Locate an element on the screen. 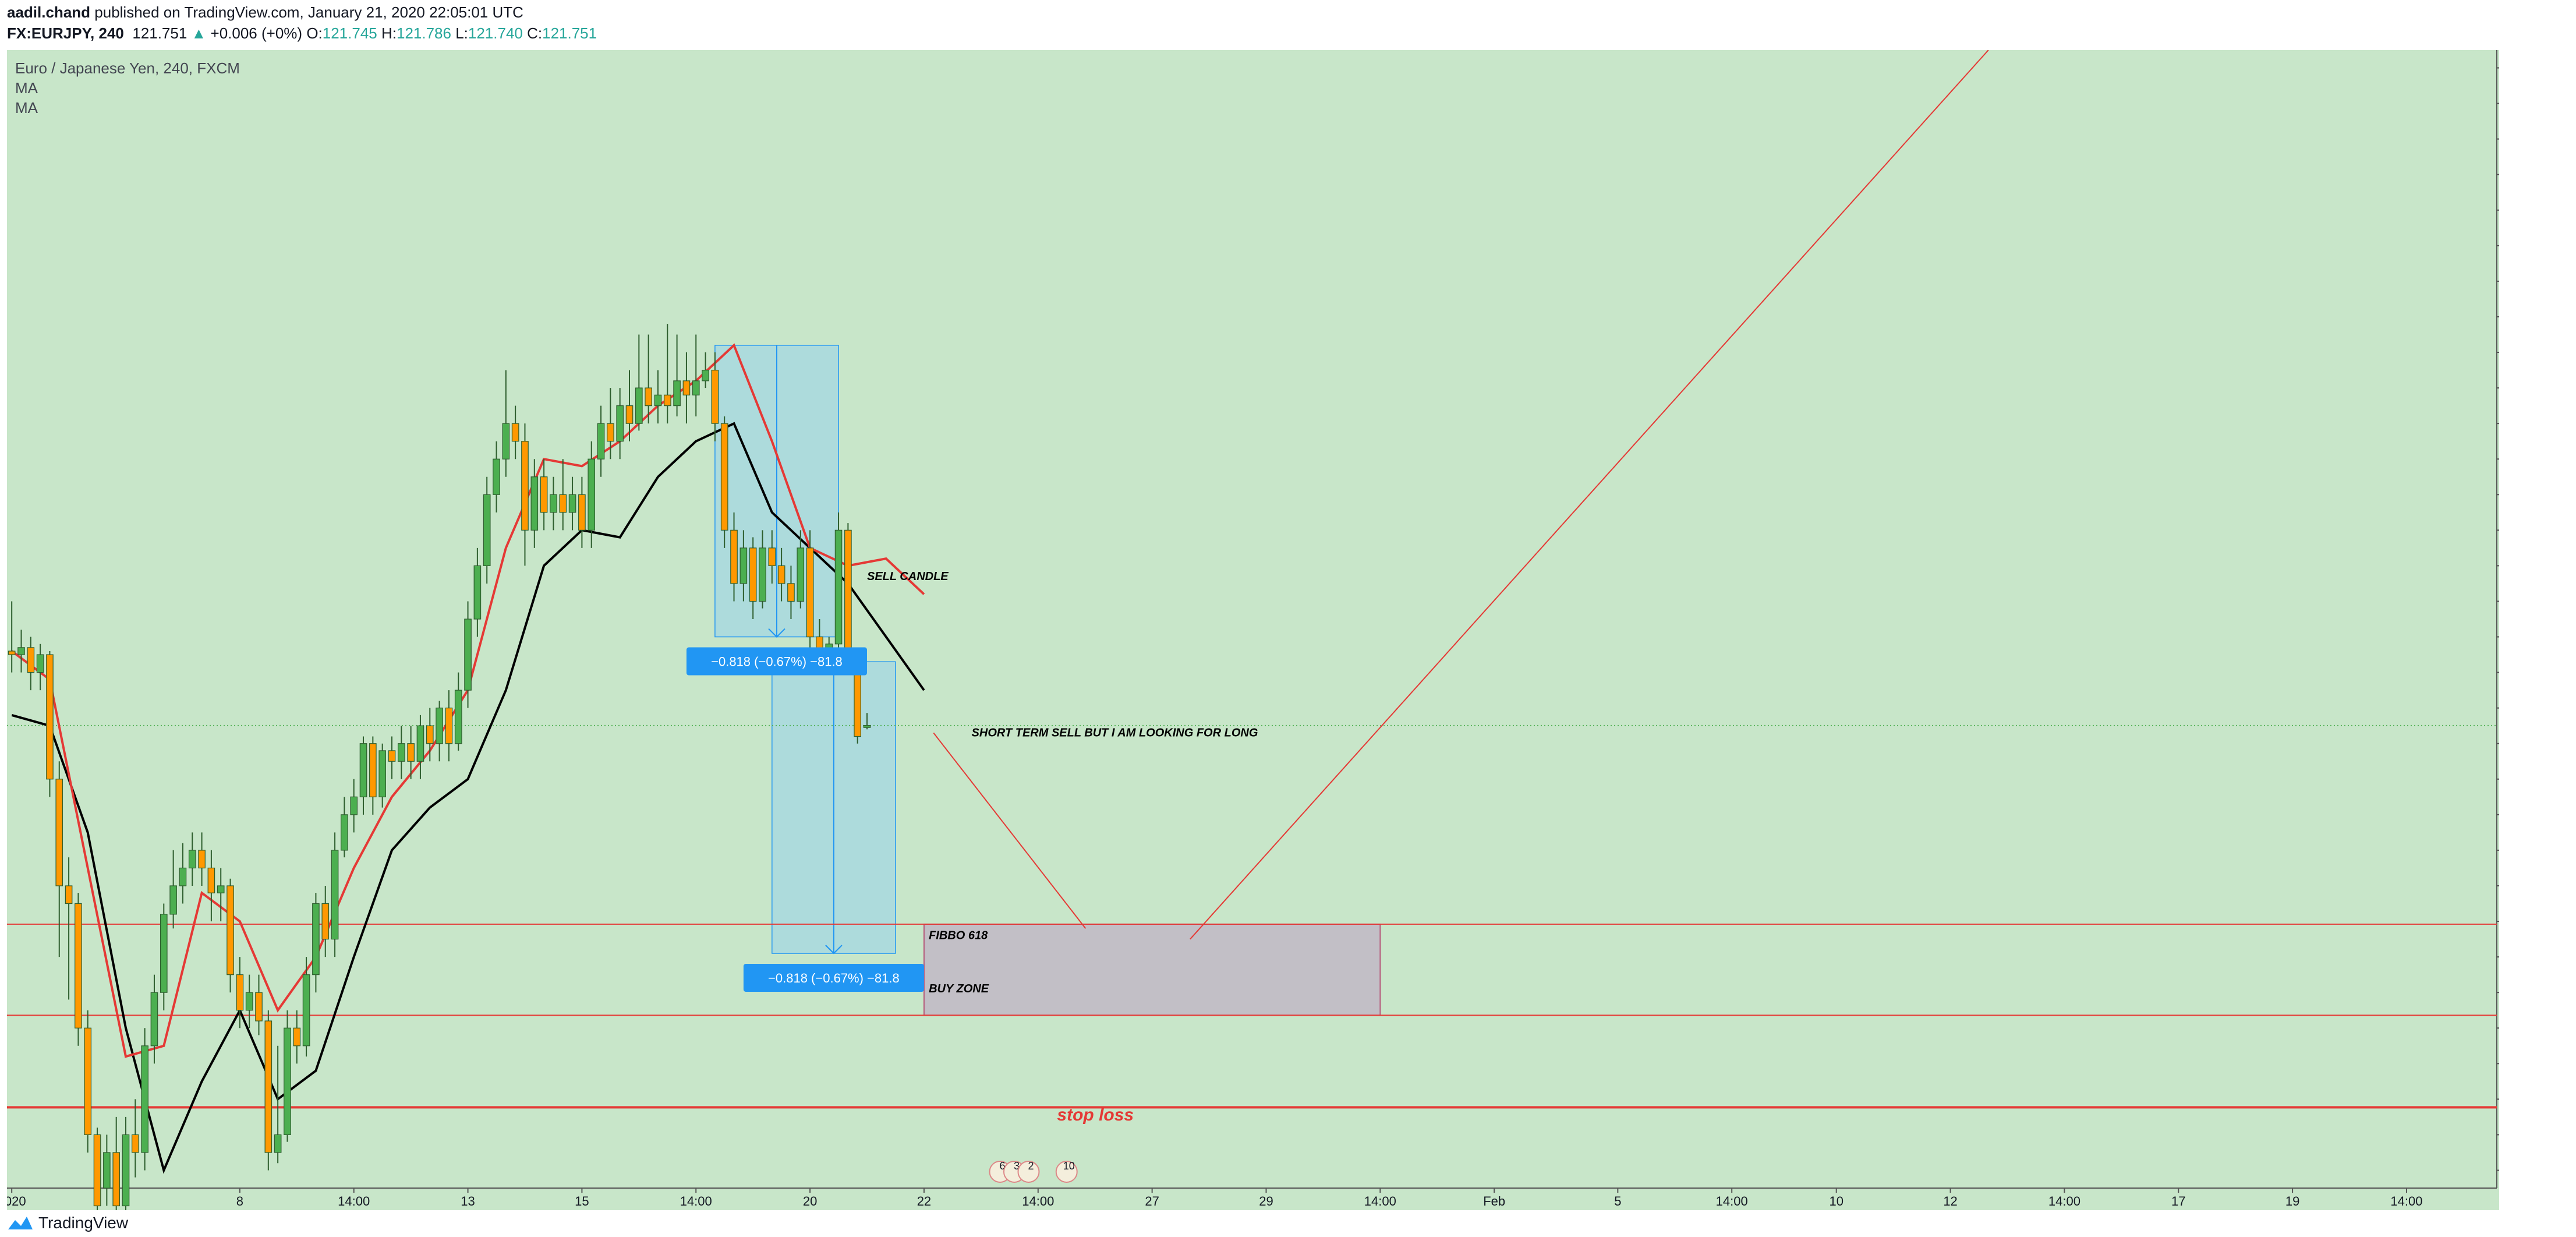 The image size is (2576, 1237). price-scale is located at coordinates (2498, 630).